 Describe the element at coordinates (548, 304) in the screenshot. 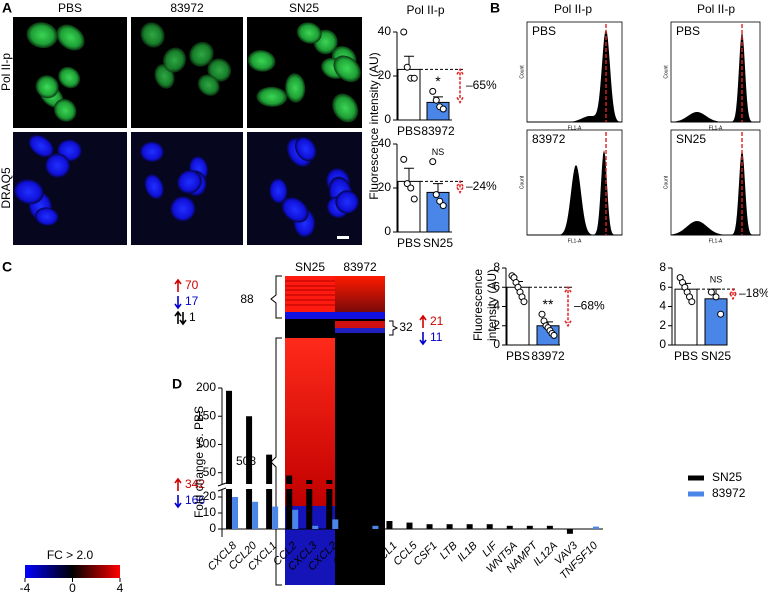

I see `significance: **` at that location.